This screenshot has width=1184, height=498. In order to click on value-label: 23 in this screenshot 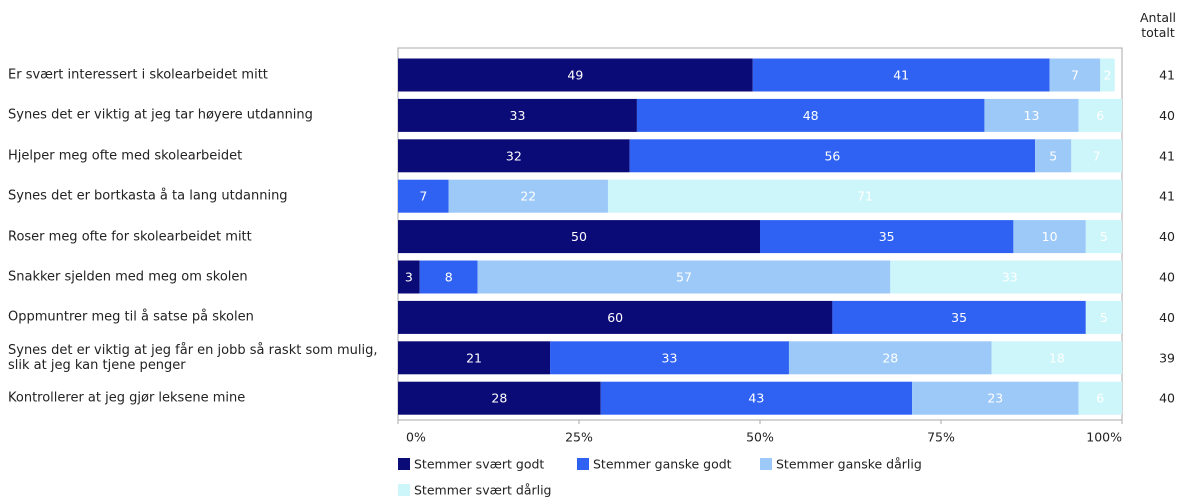, I will do `click(995, 398)`.